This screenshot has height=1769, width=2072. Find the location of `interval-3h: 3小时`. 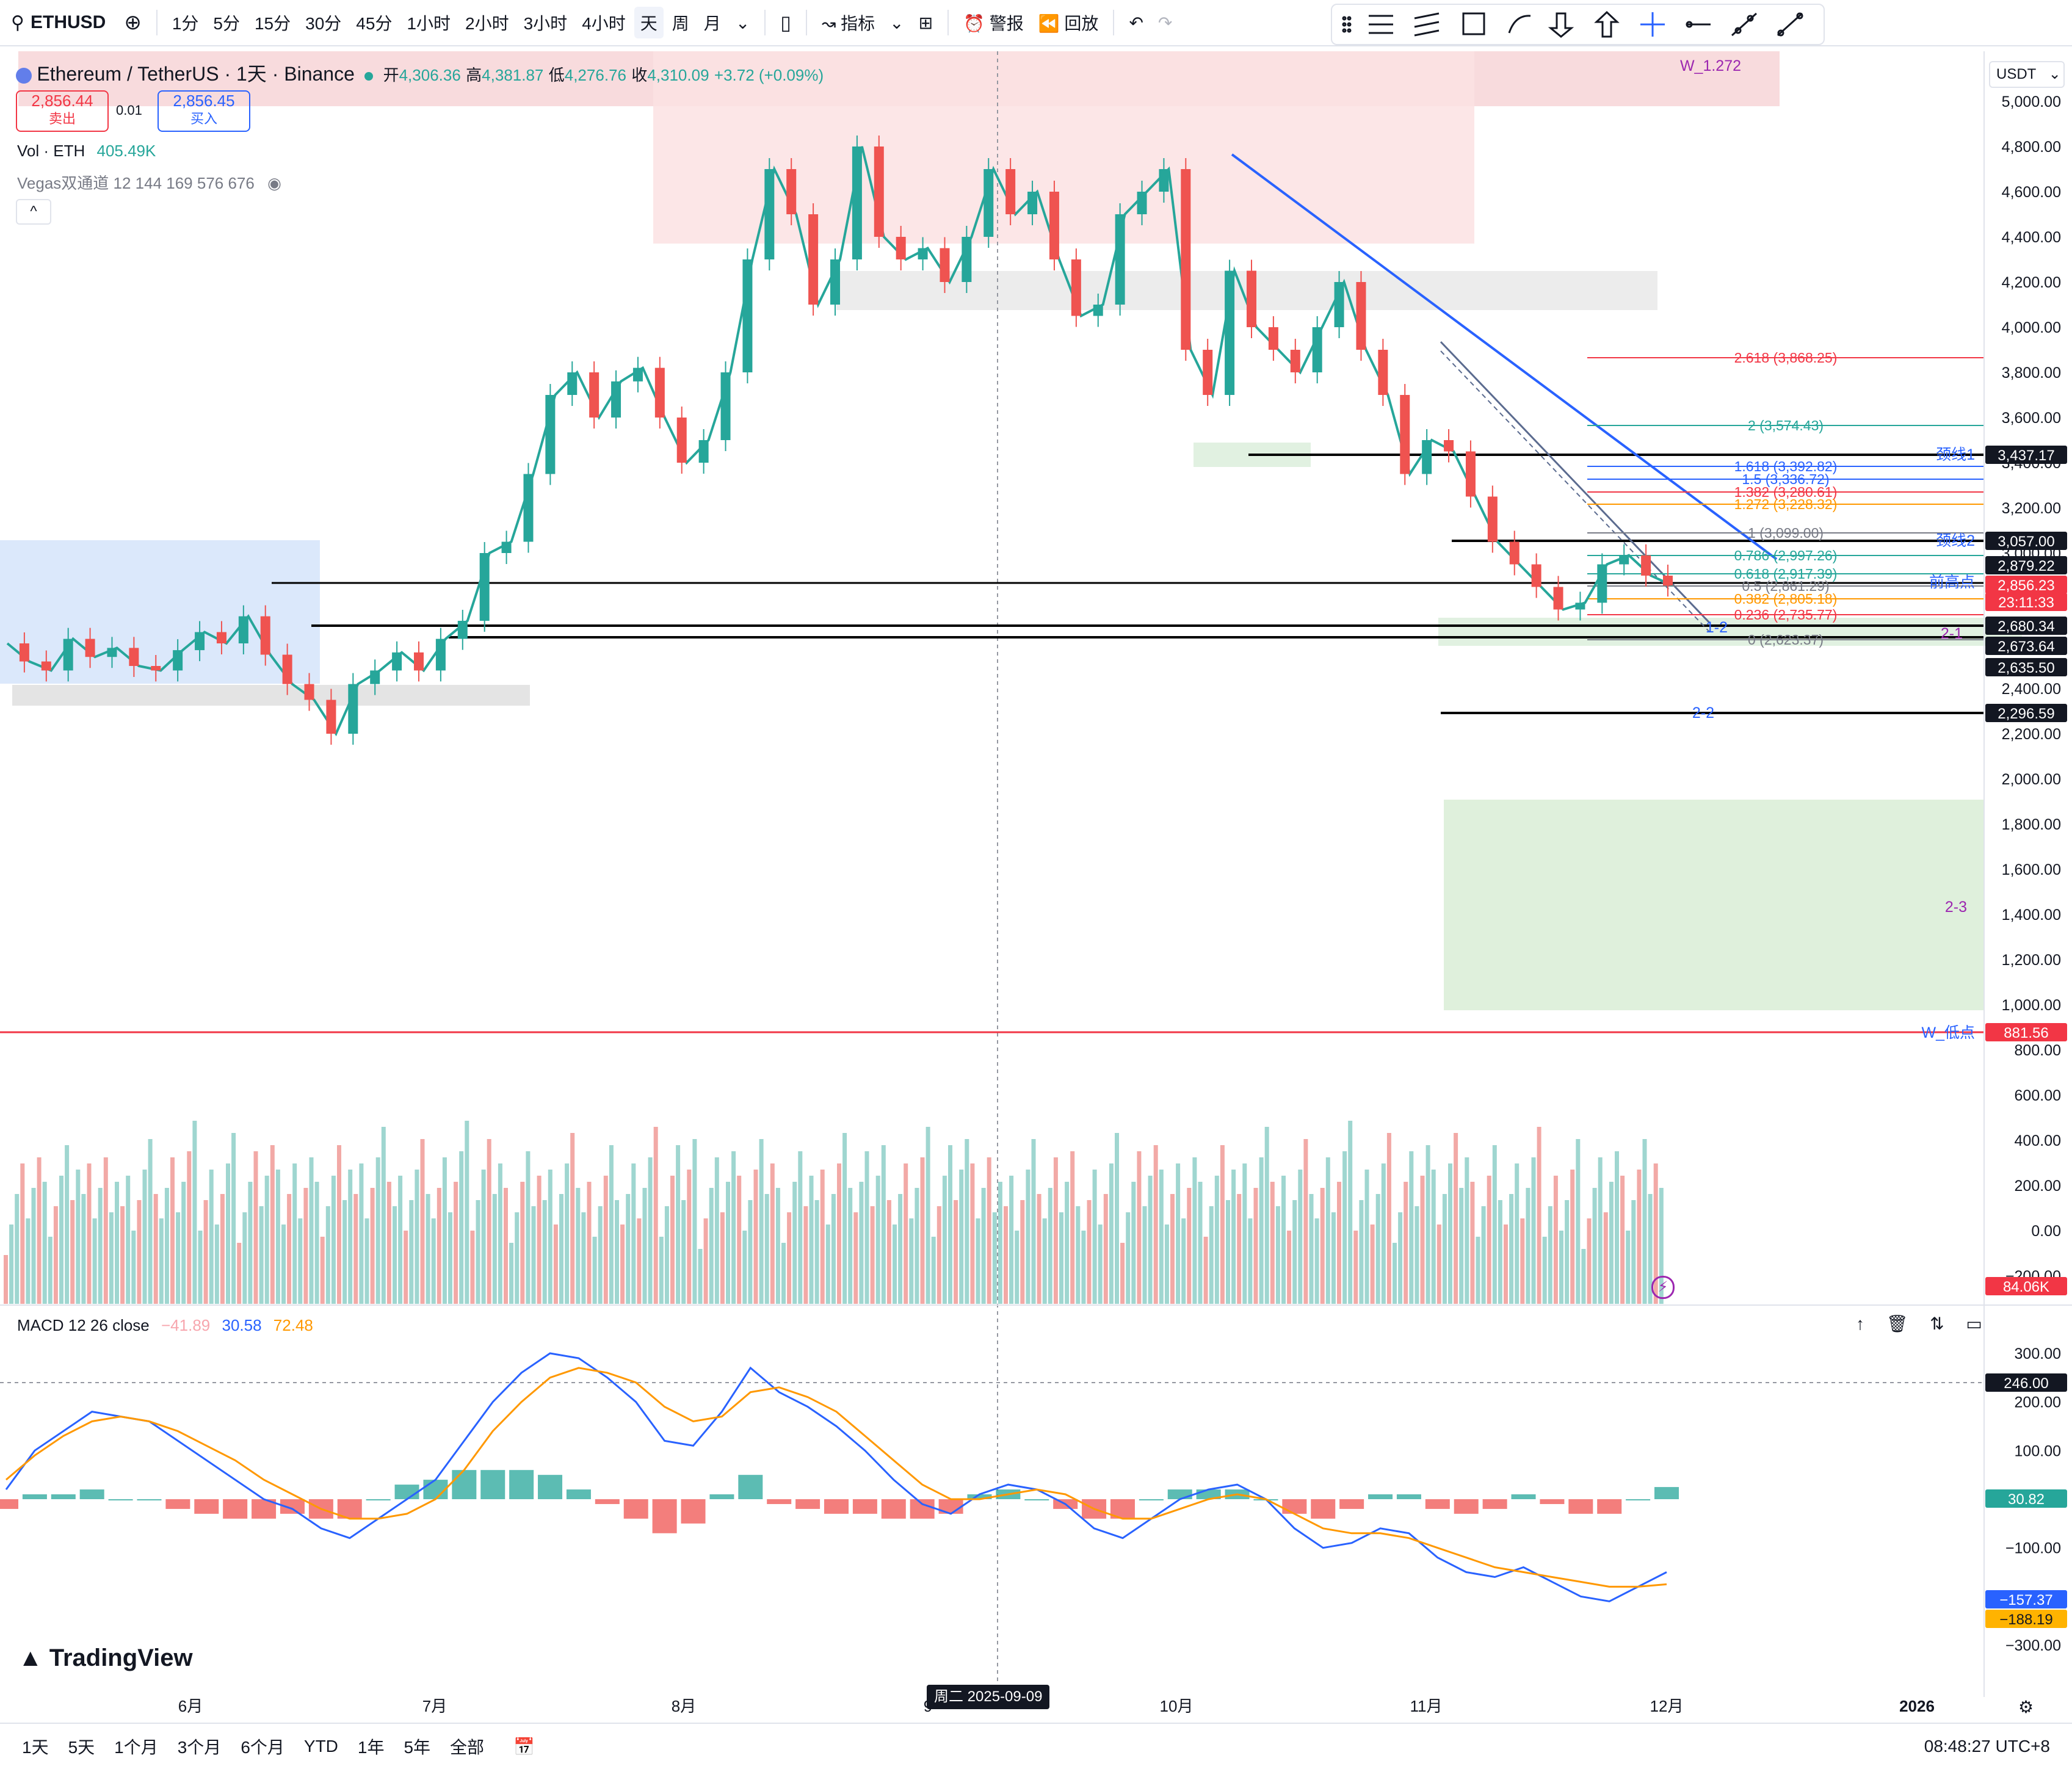

interval-3h: 3小时 is located at coordinates (545, 23).